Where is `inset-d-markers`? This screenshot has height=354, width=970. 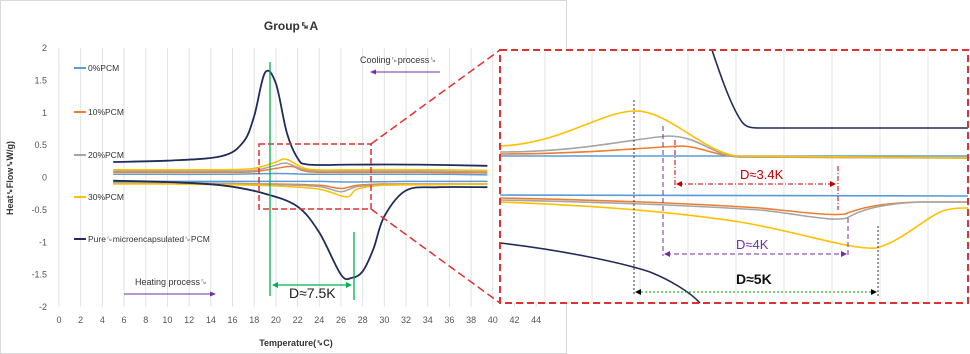
inset-d-markers is located at coordinates (756, 198).